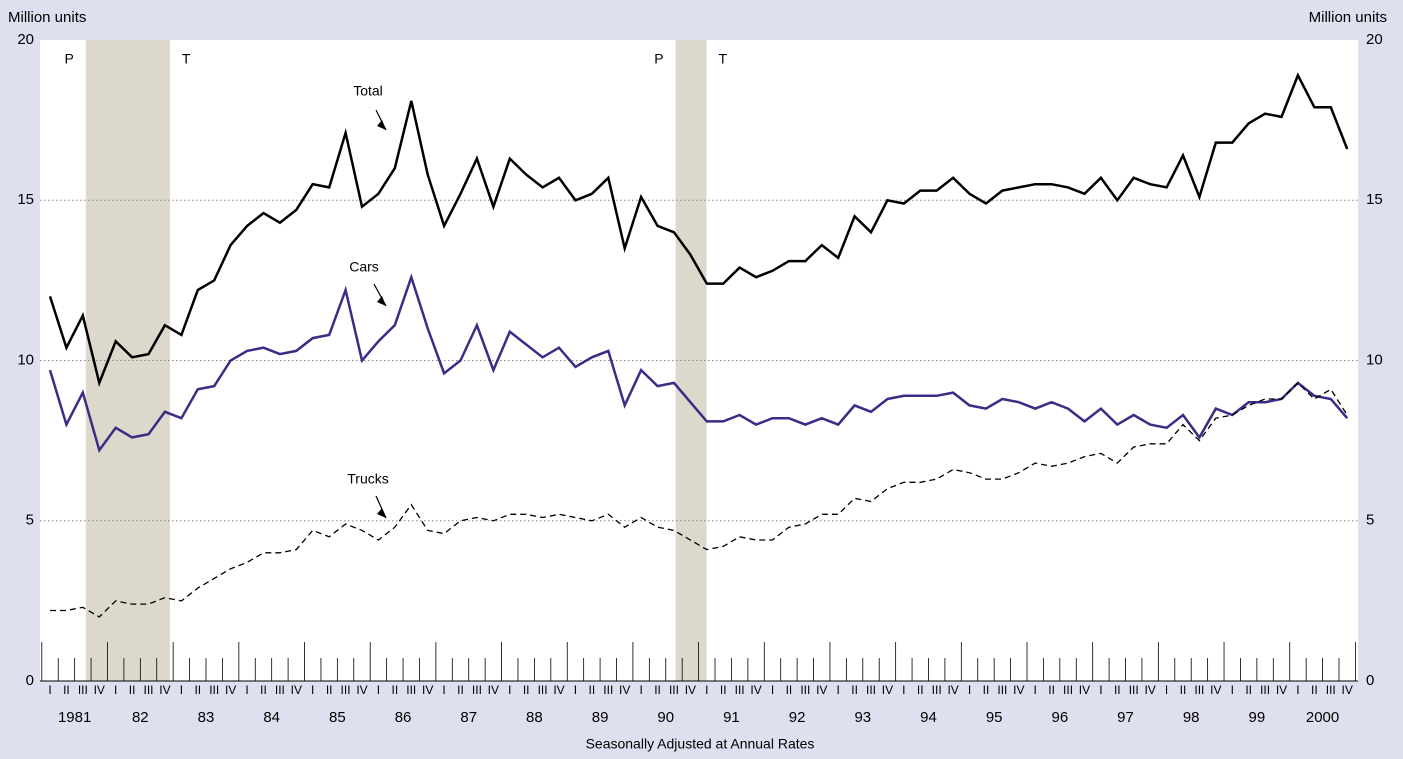 The image size is (1403, 759). Describe the element at coordinates (600, 717) in the screenshot. I see `year-label: 89` at that location.